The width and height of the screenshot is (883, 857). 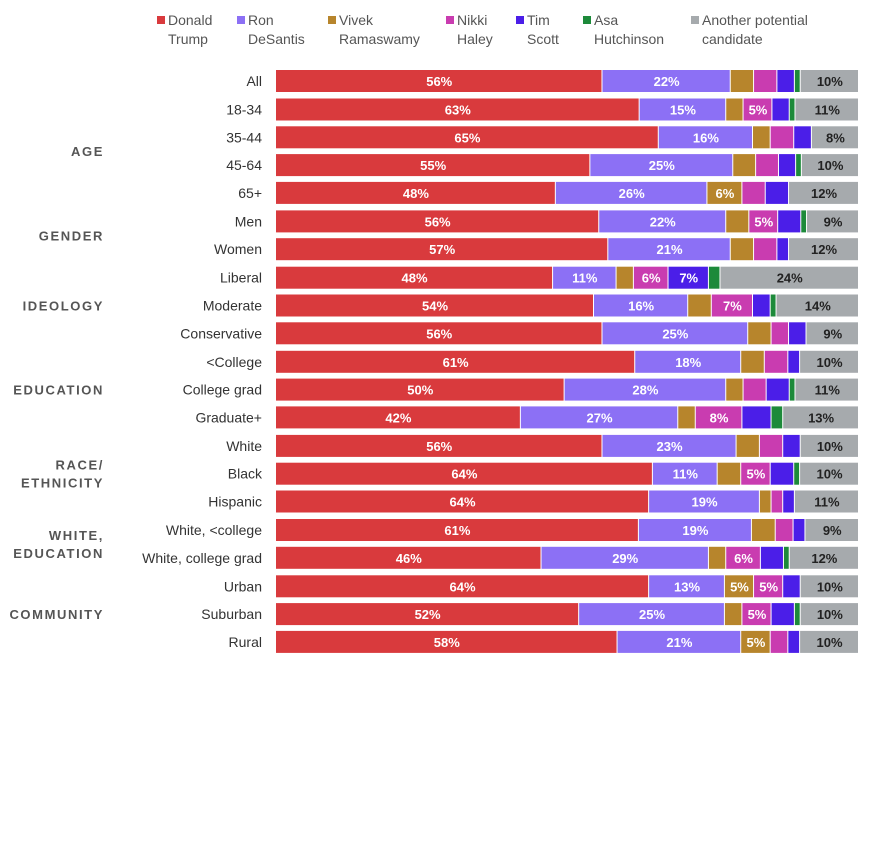 I want to click on bar-row-white: 56% 23% 10%, so click(x=567, y=445).